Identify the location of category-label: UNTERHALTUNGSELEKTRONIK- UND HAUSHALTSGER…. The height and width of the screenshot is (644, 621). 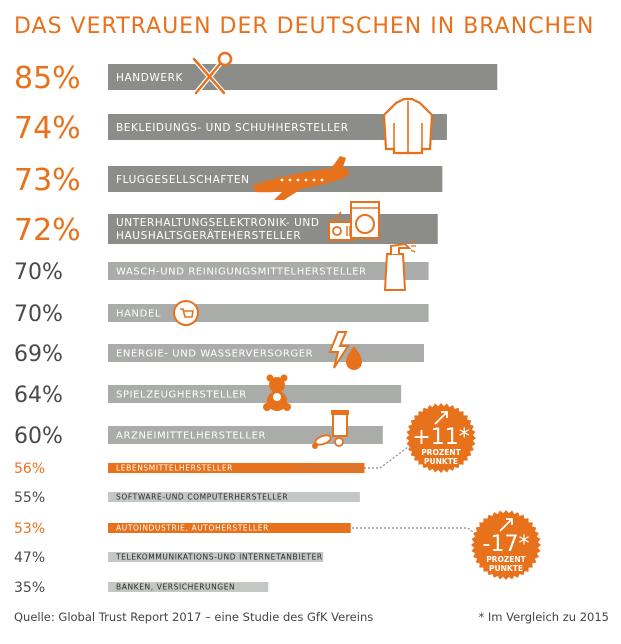
(218, 229).